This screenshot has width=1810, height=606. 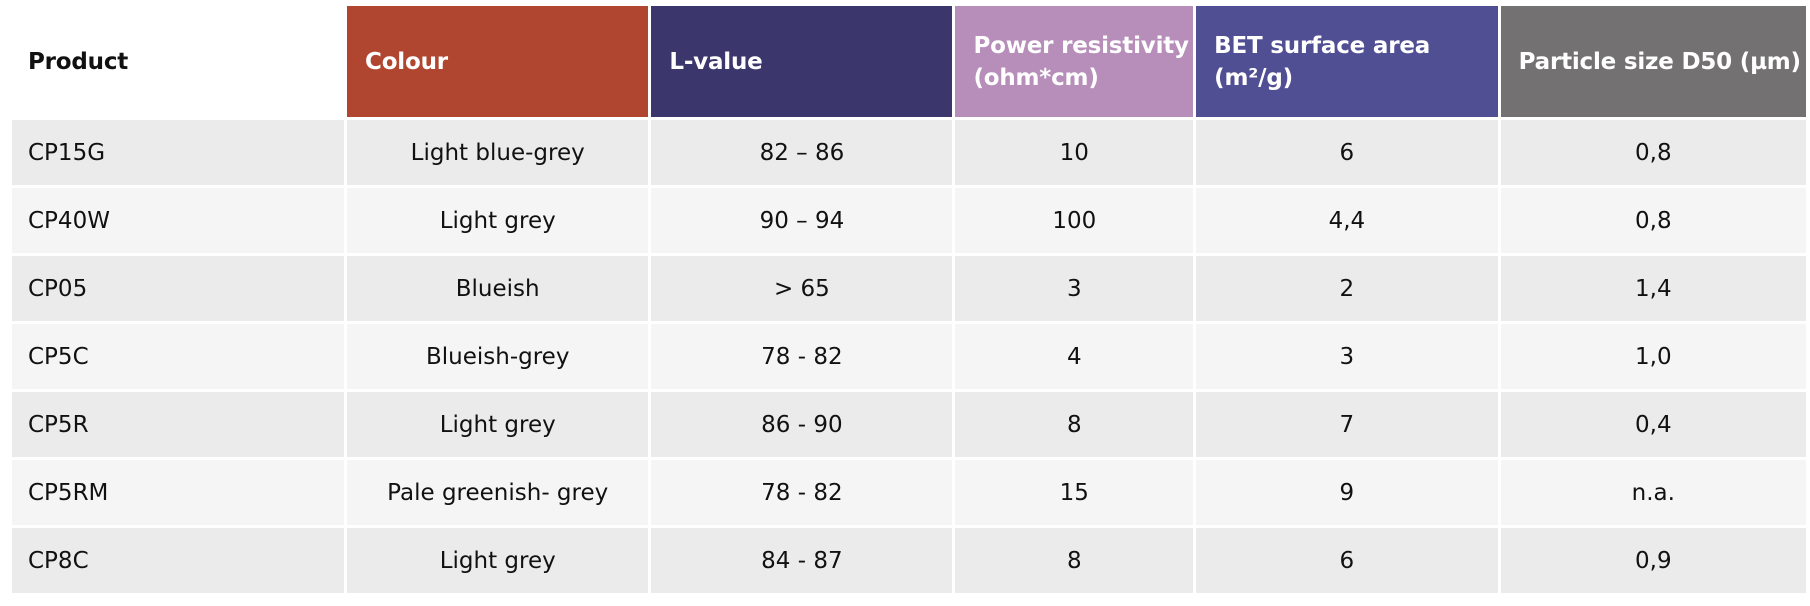 What do you see at coordinates (178, 288) in the screenshot?
I see `cell-product: CP05` at bounding box center [178, 288].